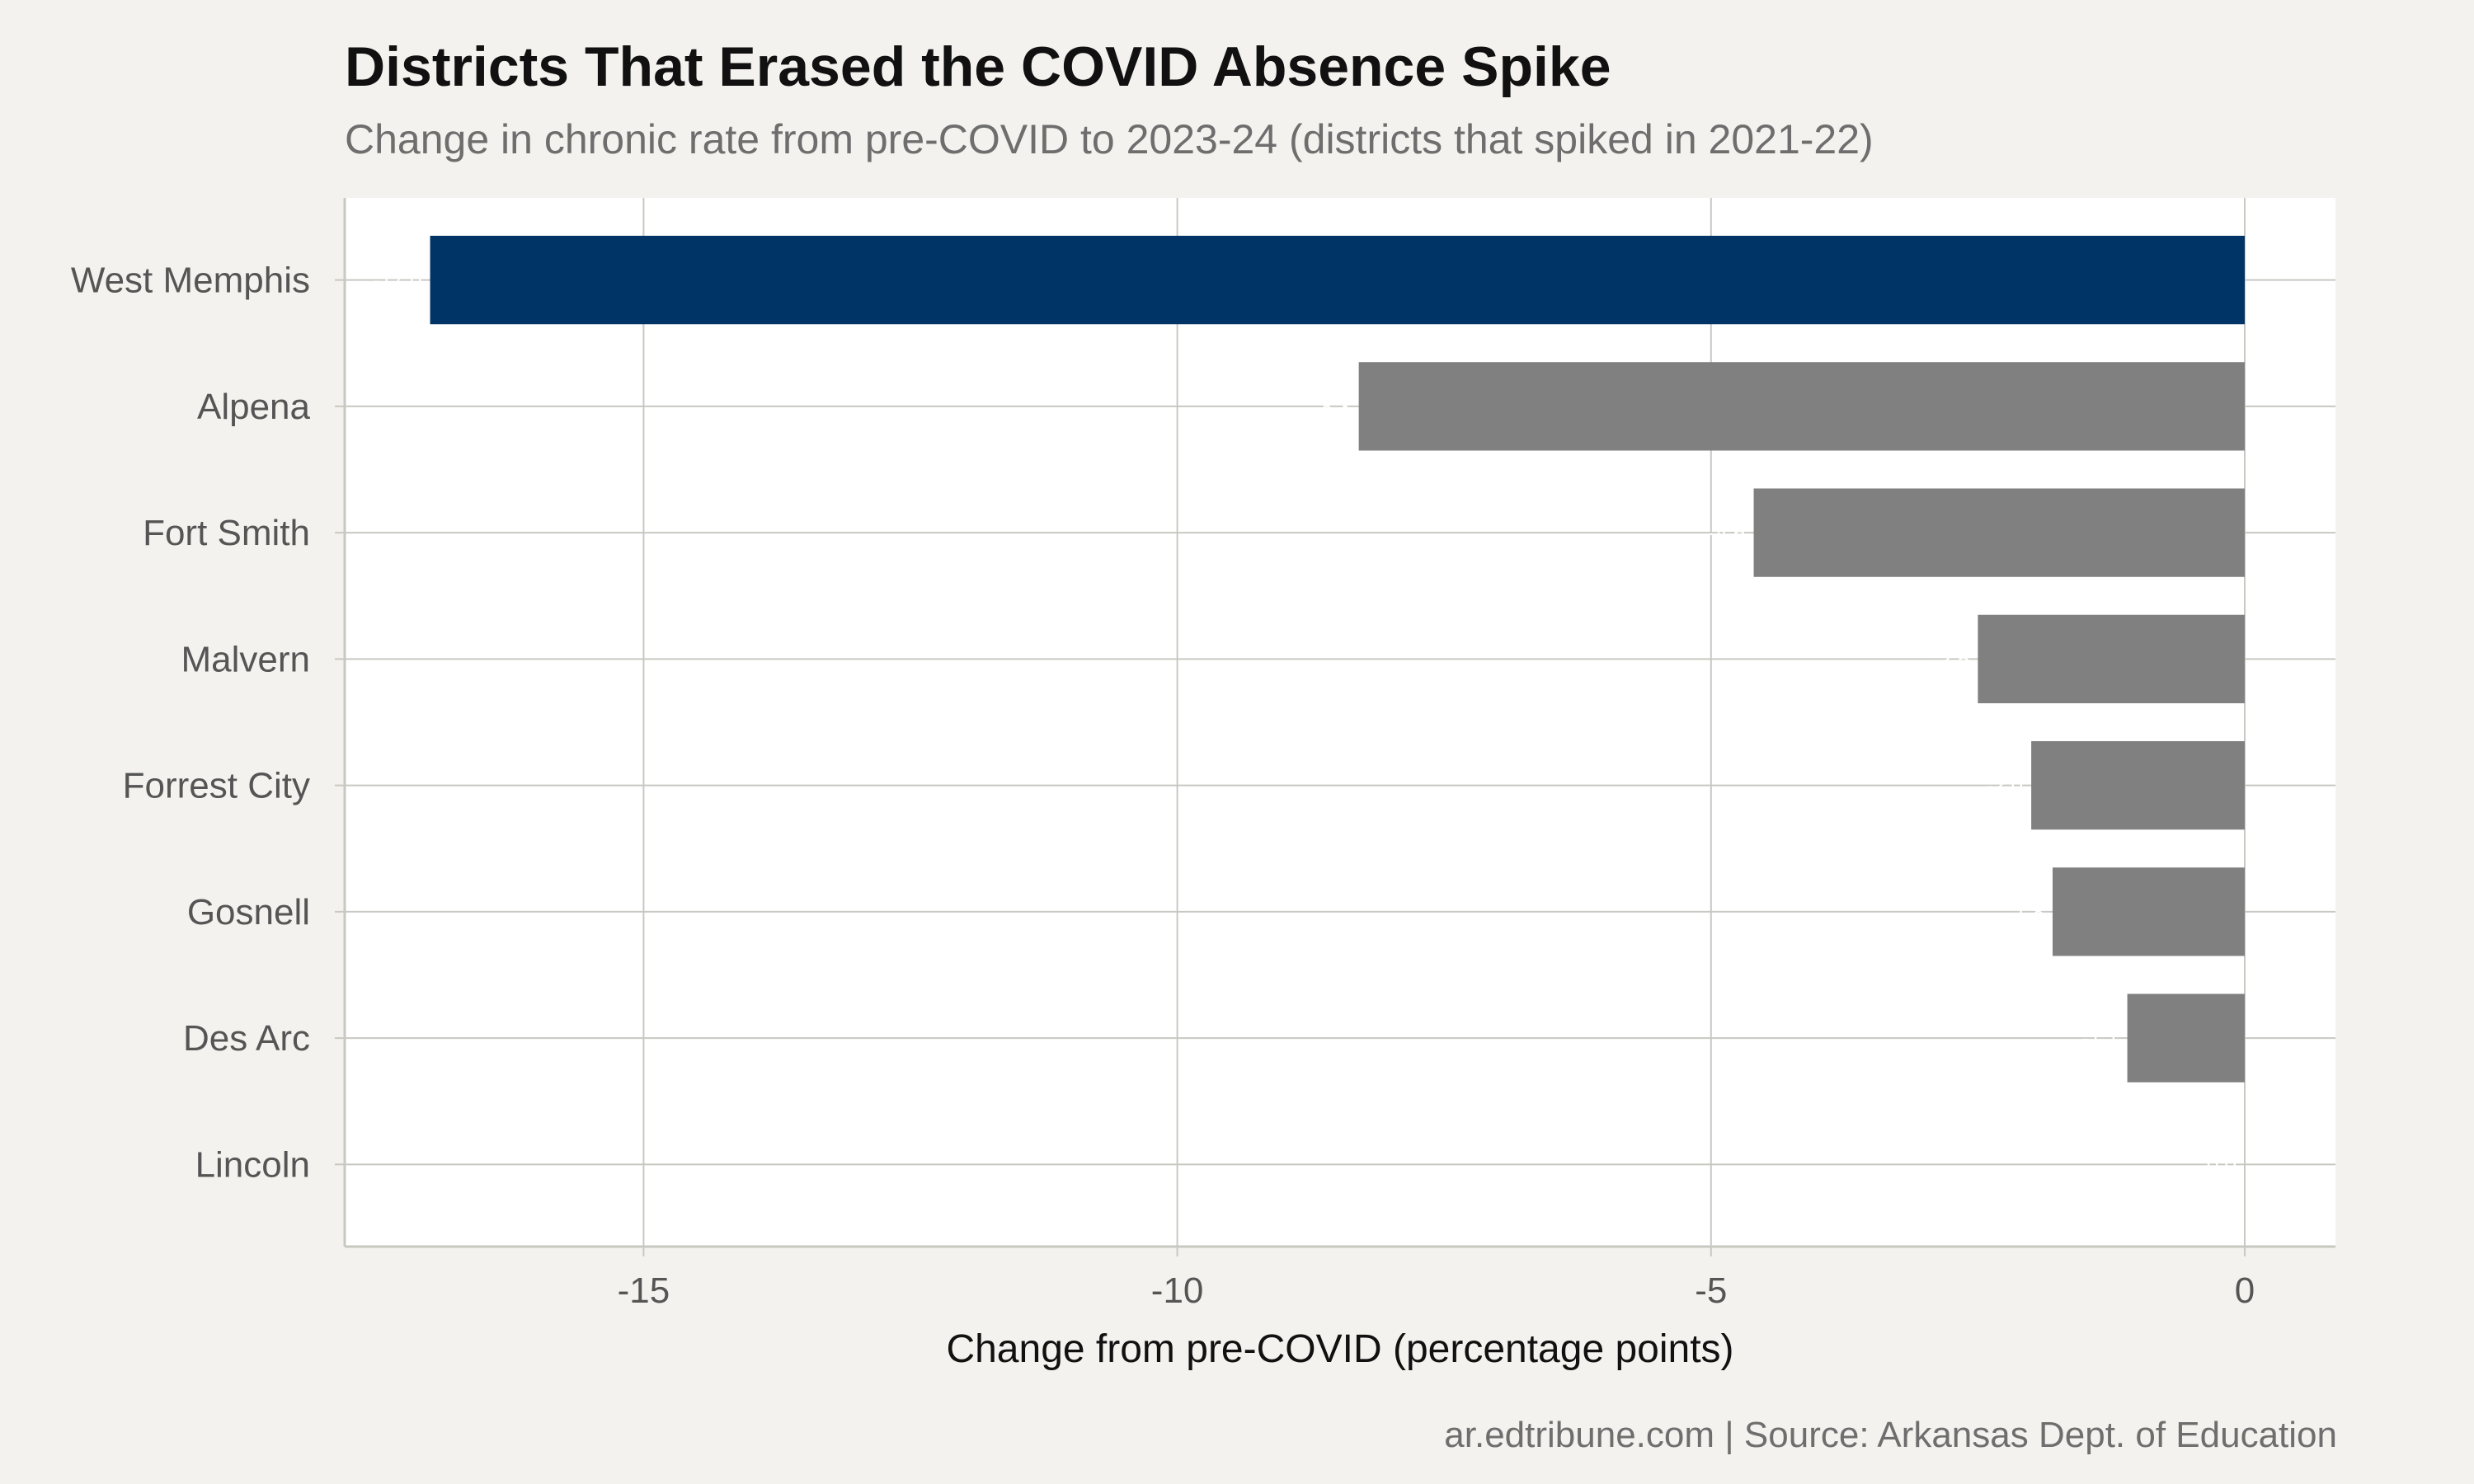 This screenshot has width=2474, height=1484. What do you see at coordinates (252, 1164) in the screenshot?
I see `y-tick-label: Lincoln` at bounding box center [252, 1164].